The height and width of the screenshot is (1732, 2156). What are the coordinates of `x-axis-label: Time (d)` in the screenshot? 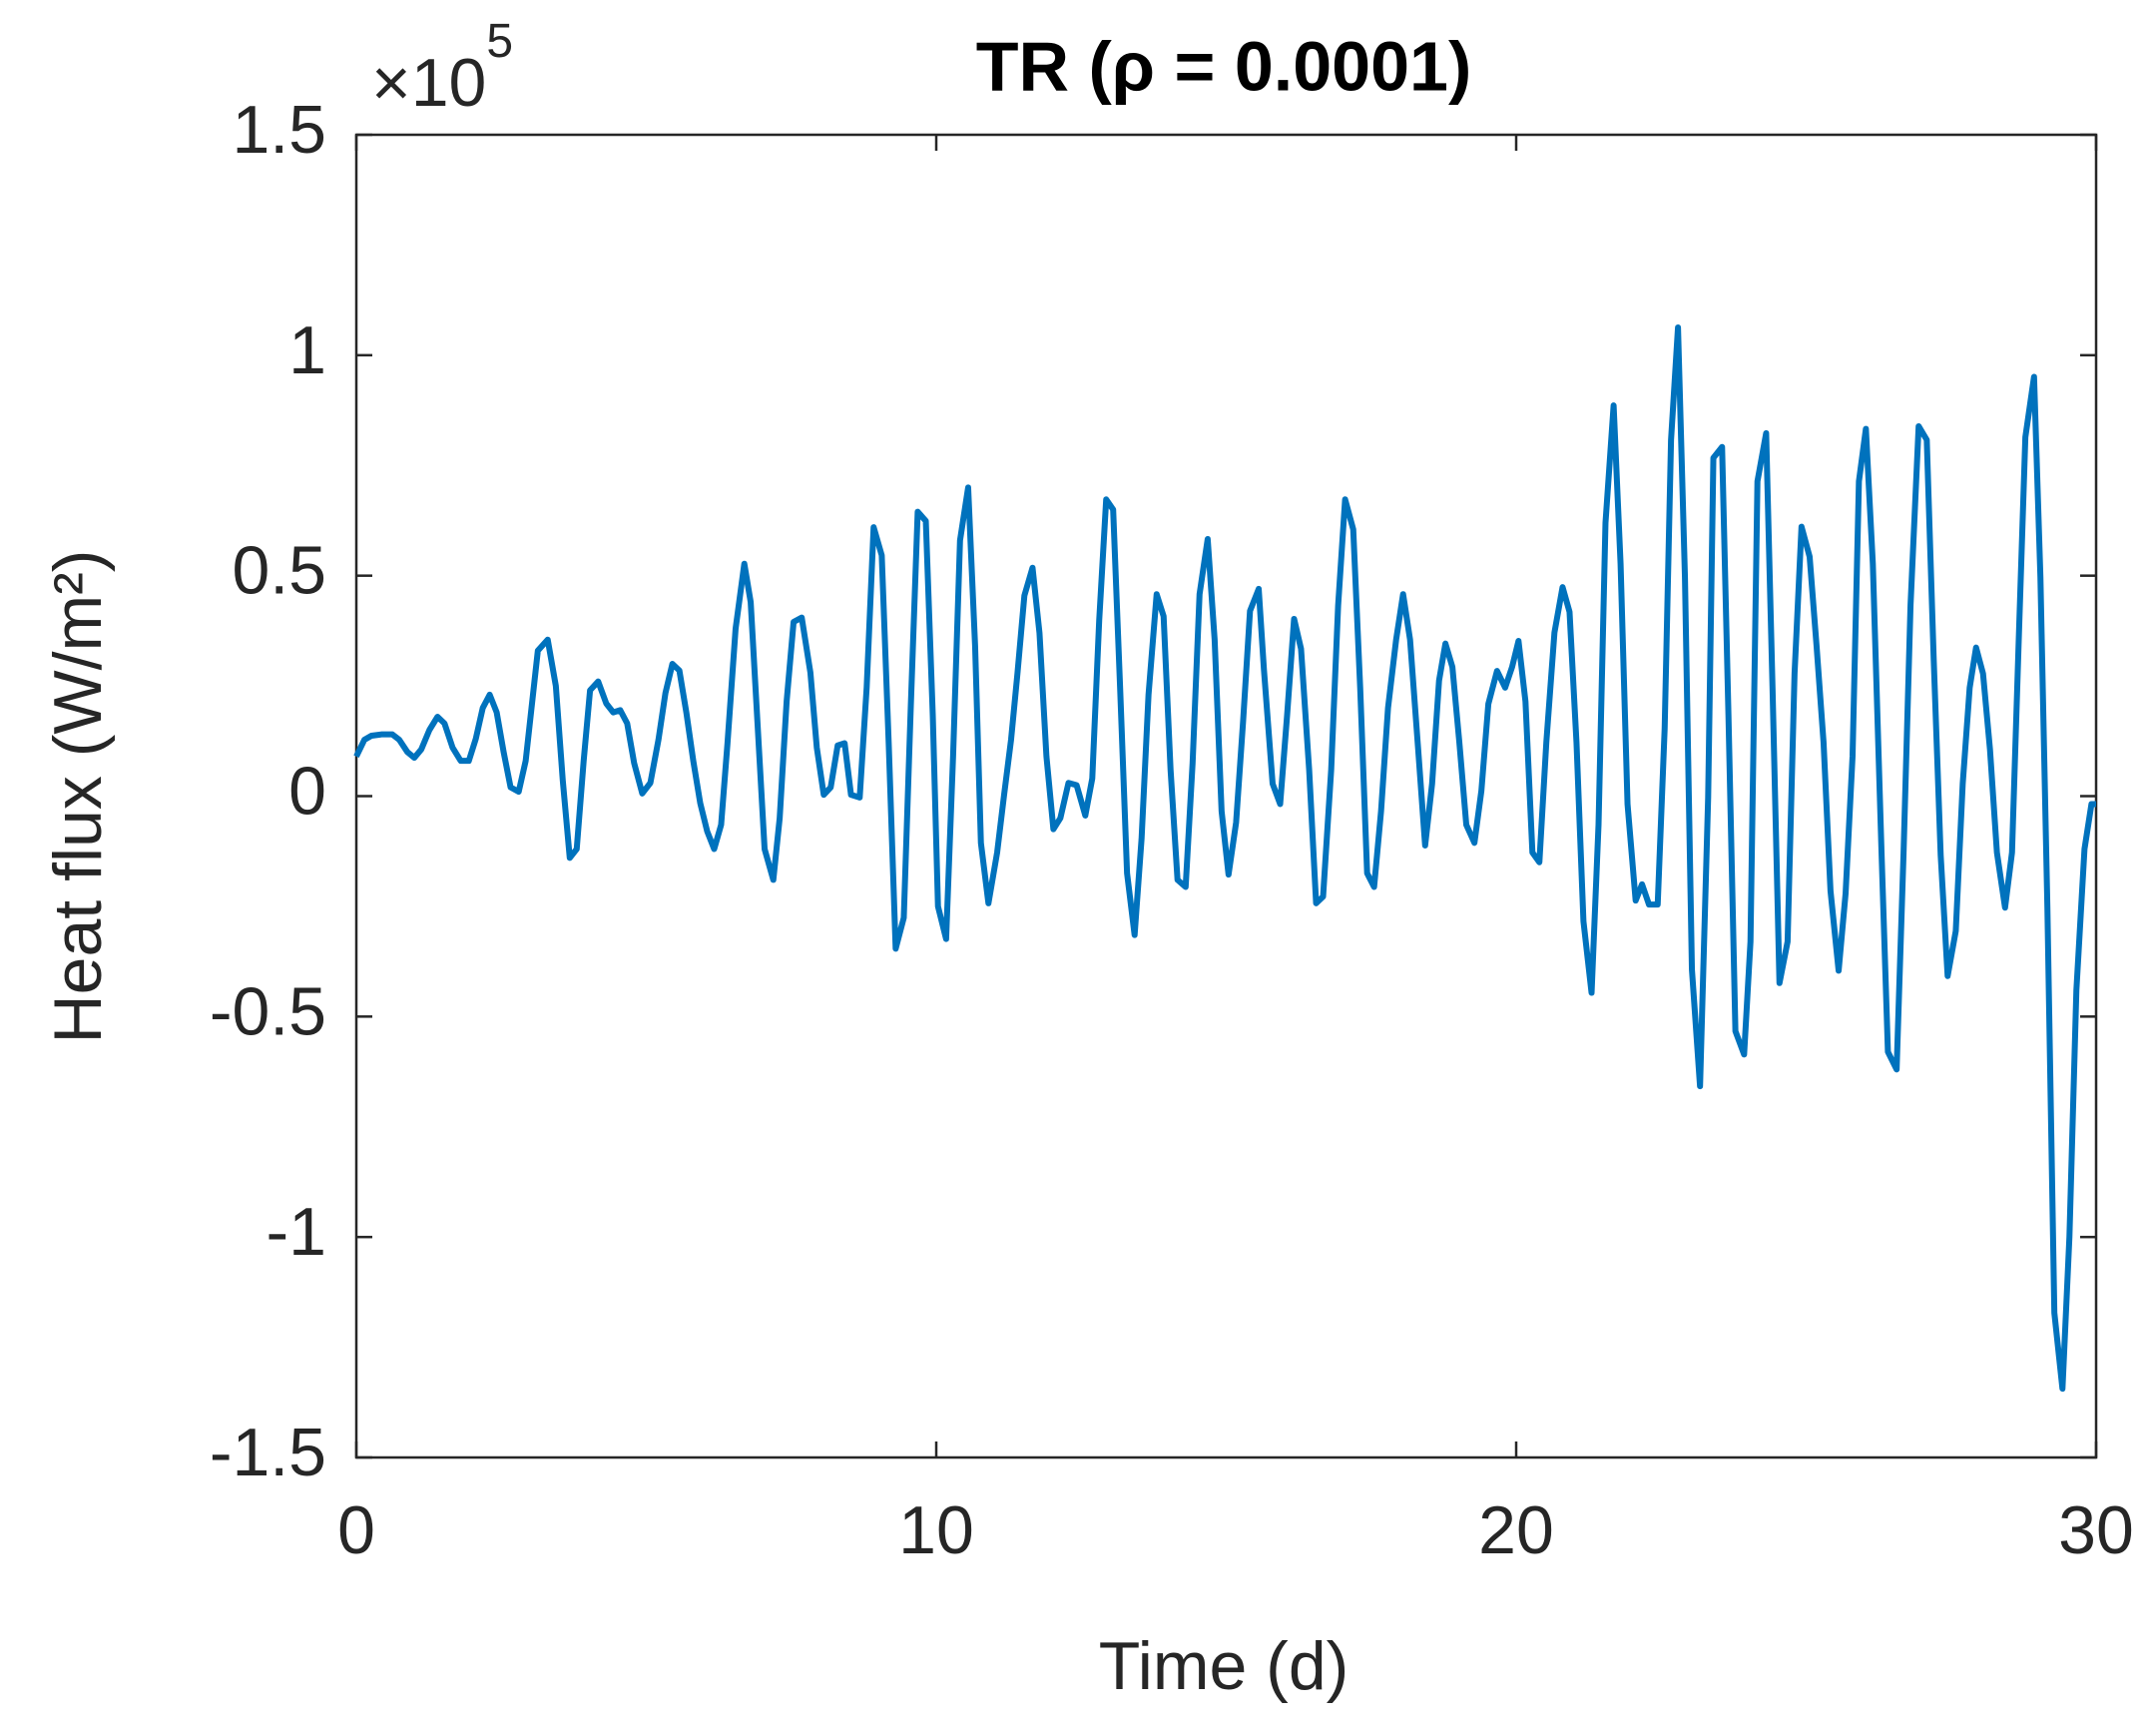 It's located at (1224, 1666).